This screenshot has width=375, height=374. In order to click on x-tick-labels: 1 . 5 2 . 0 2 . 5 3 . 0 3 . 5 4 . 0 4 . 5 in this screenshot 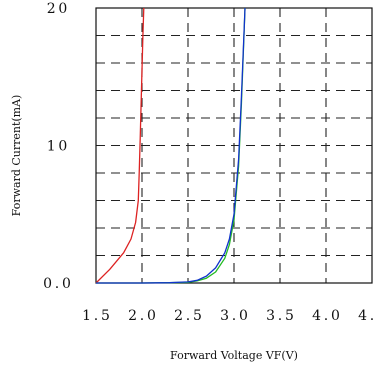, I will do `click(228, 316)`.